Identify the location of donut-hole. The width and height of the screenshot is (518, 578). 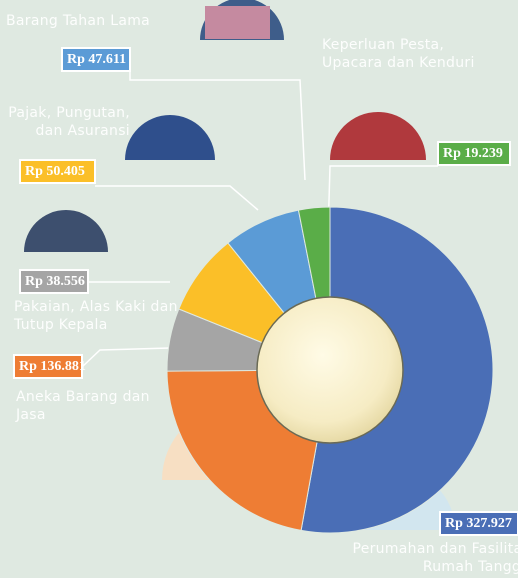
(330, 370).